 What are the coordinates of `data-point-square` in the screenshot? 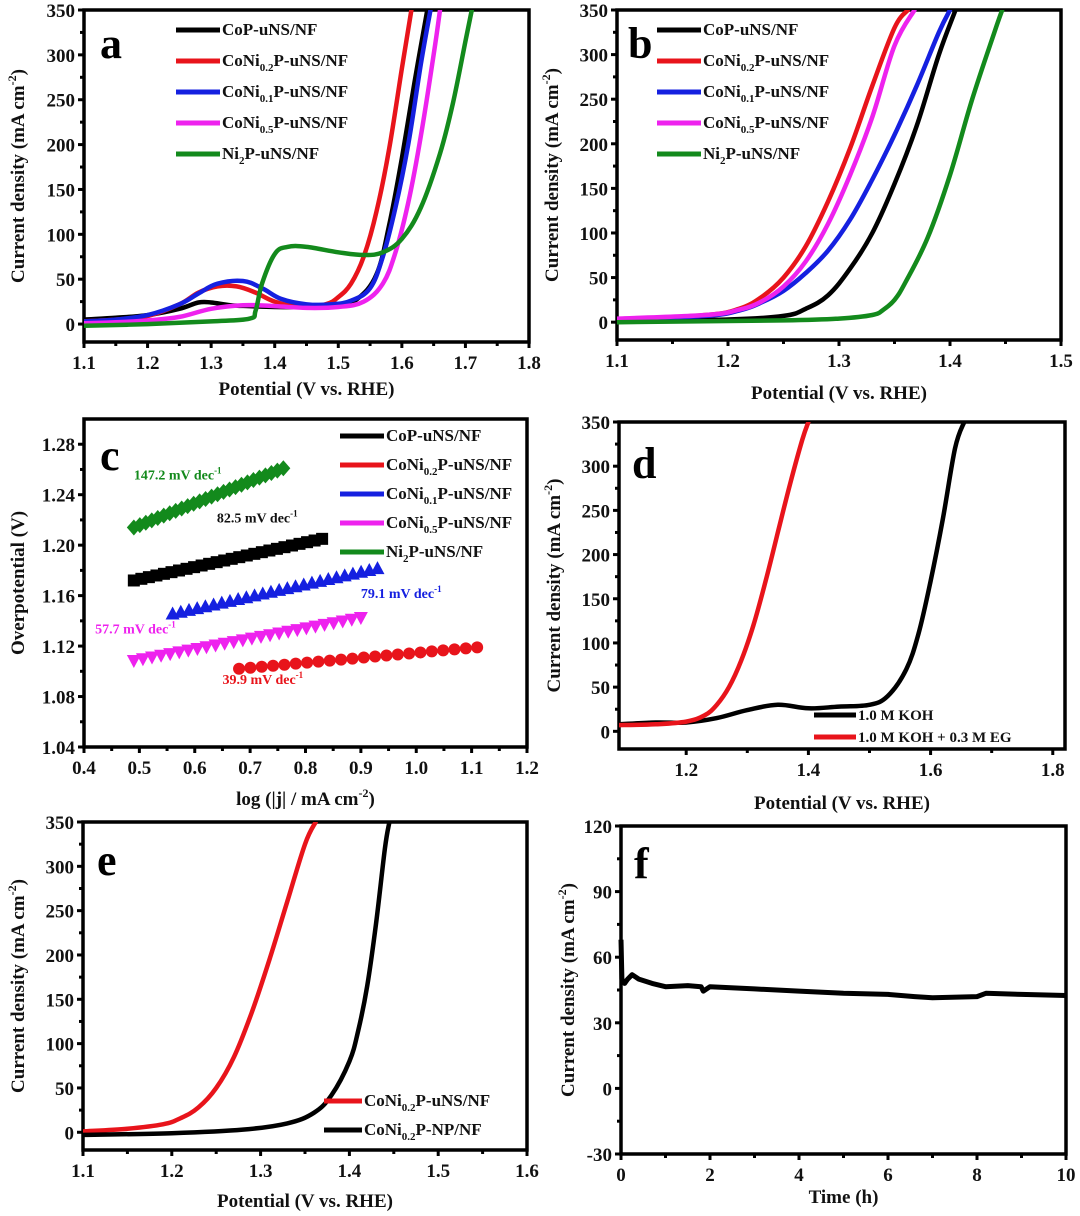 It's located at (322, 538).